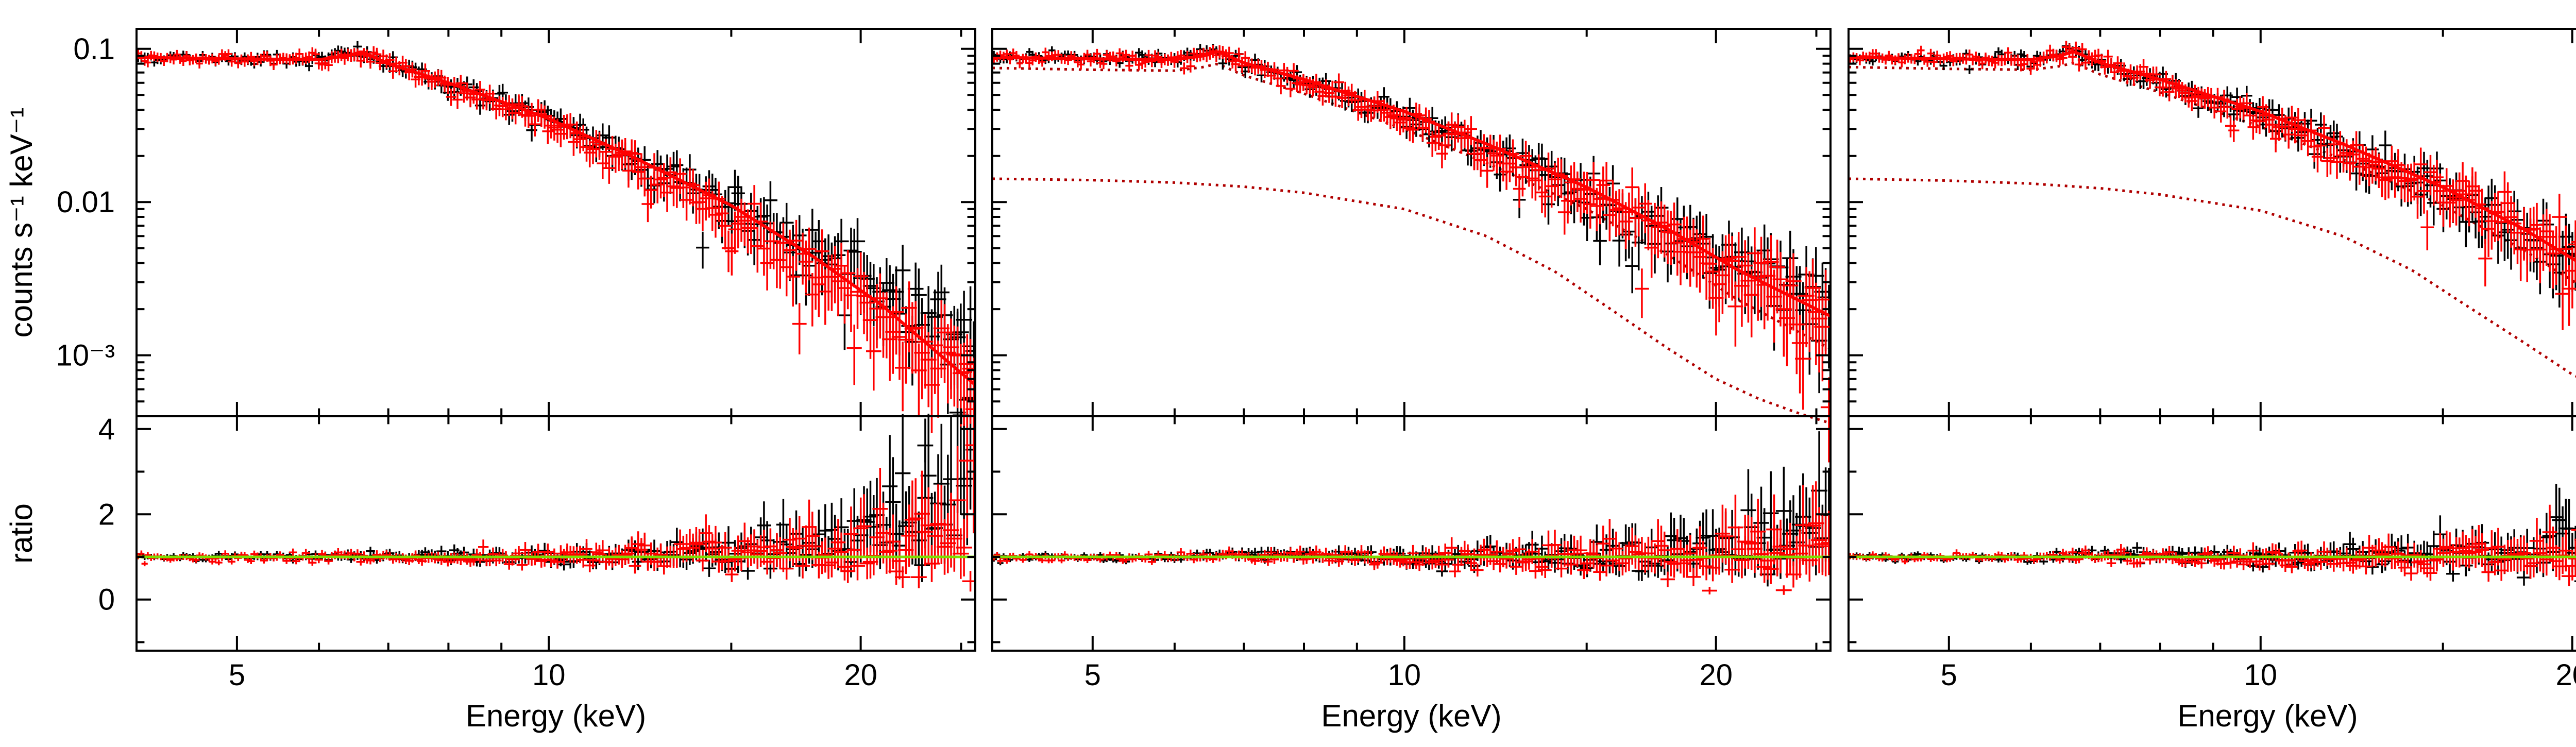 The image size is (2576, 747). I want to click on panel-middle-ratio-black-error-bars, so click(1411, 509).